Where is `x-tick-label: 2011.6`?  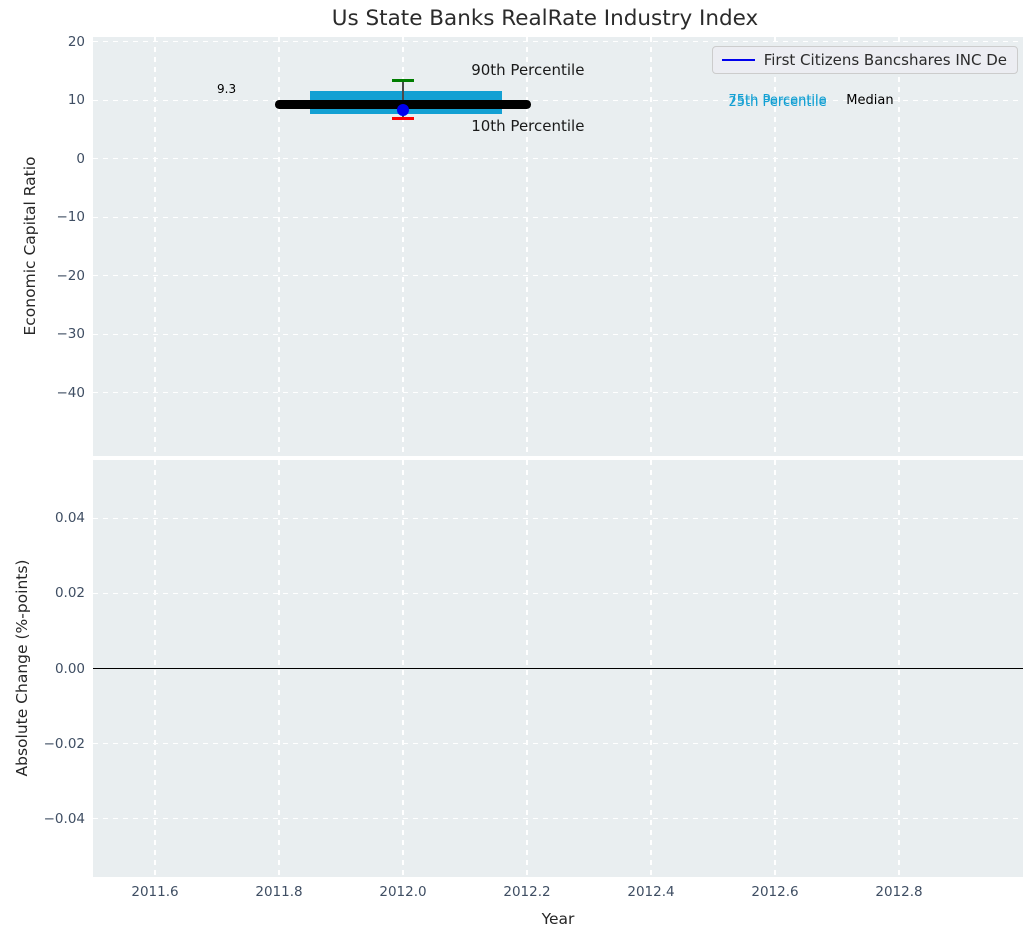 x-tick-label: 2011.6 is located at coordinates (155, 892).